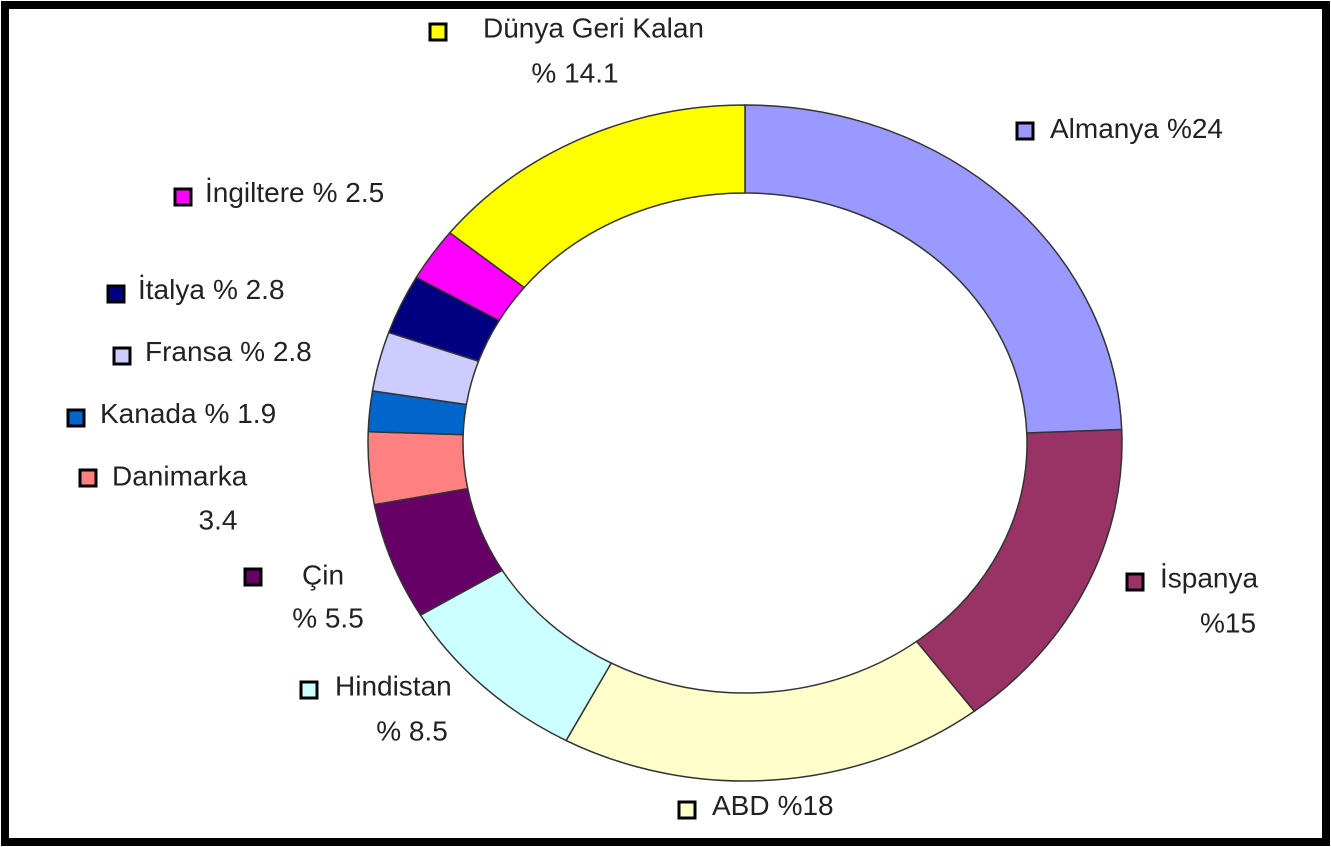 Image resolution: width=1331 pixels, height=847 pixels. What do you see at coordinates (741, 805) in the screenshot?
I see `category-label: ABD` at bounding box center [741, 805].